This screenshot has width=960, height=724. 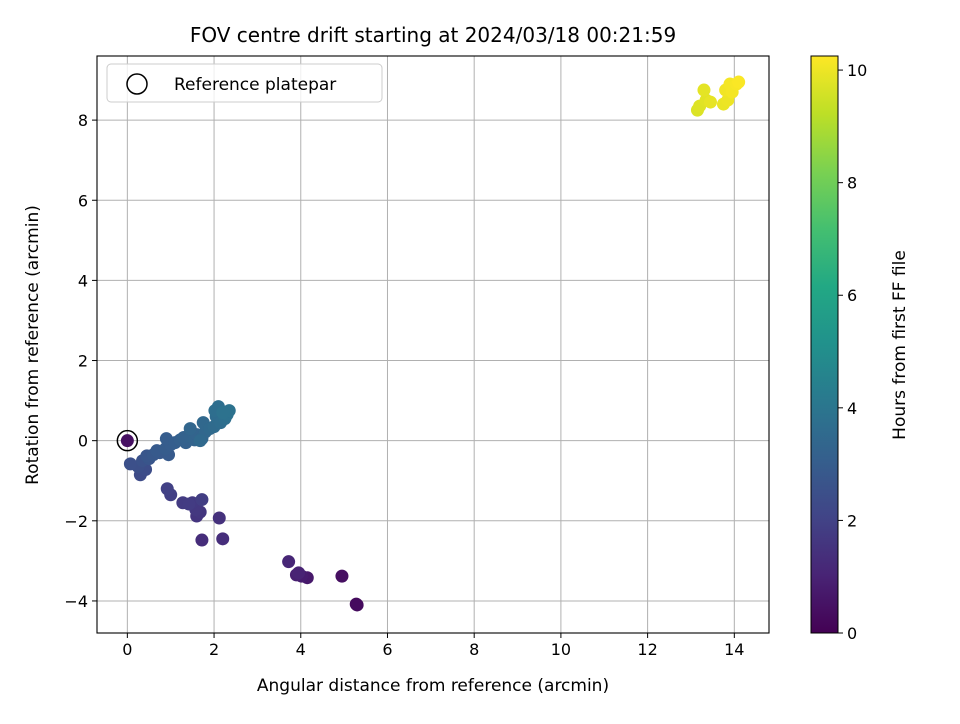 What do you see at coordinates (255, 85) in the screenshot?
I see `legend-entry-reference: Reference platepar` at bounding box center [255, 85].